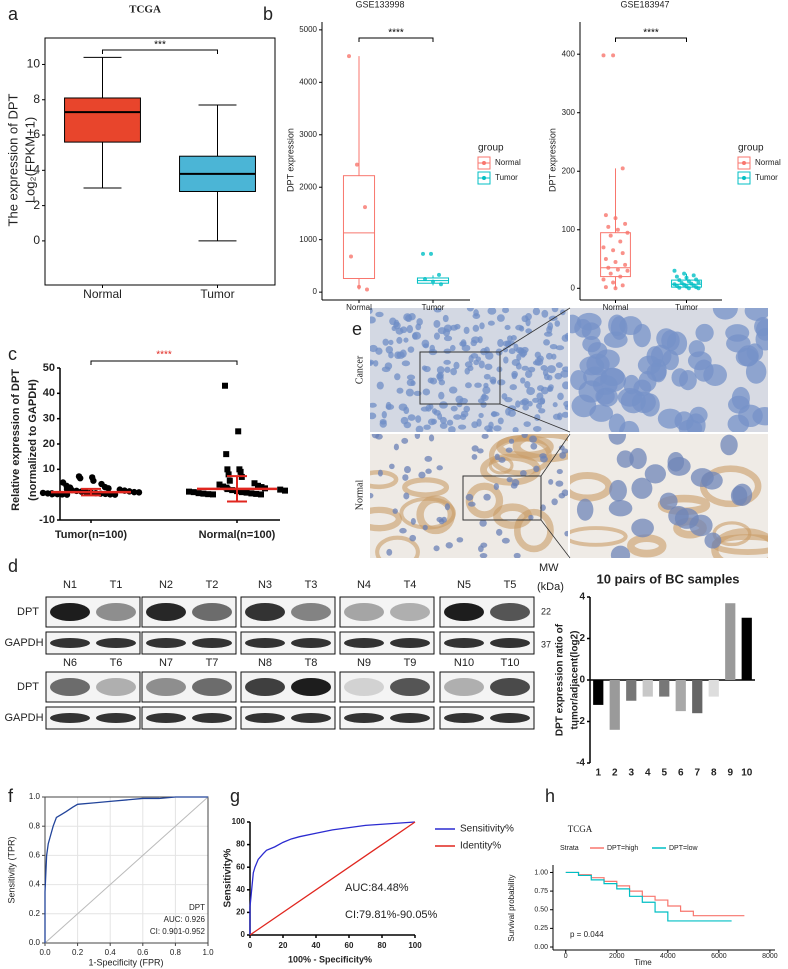 This screenshot has height=969, width=788. Describe the element at coordinates (546, 611) in the screenshot. I see `mw-value: 22` at that location.